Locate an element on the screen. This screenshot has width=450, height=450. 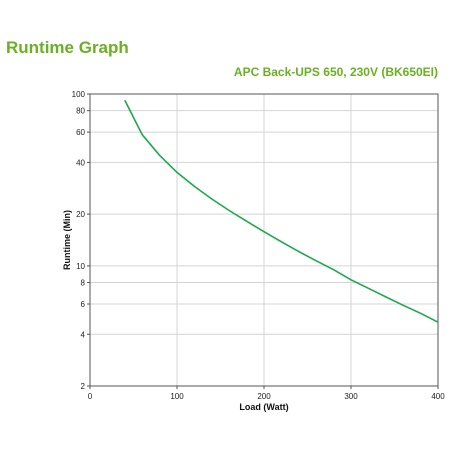
x-tick-label: 400 is located at coordinates (438, 396).